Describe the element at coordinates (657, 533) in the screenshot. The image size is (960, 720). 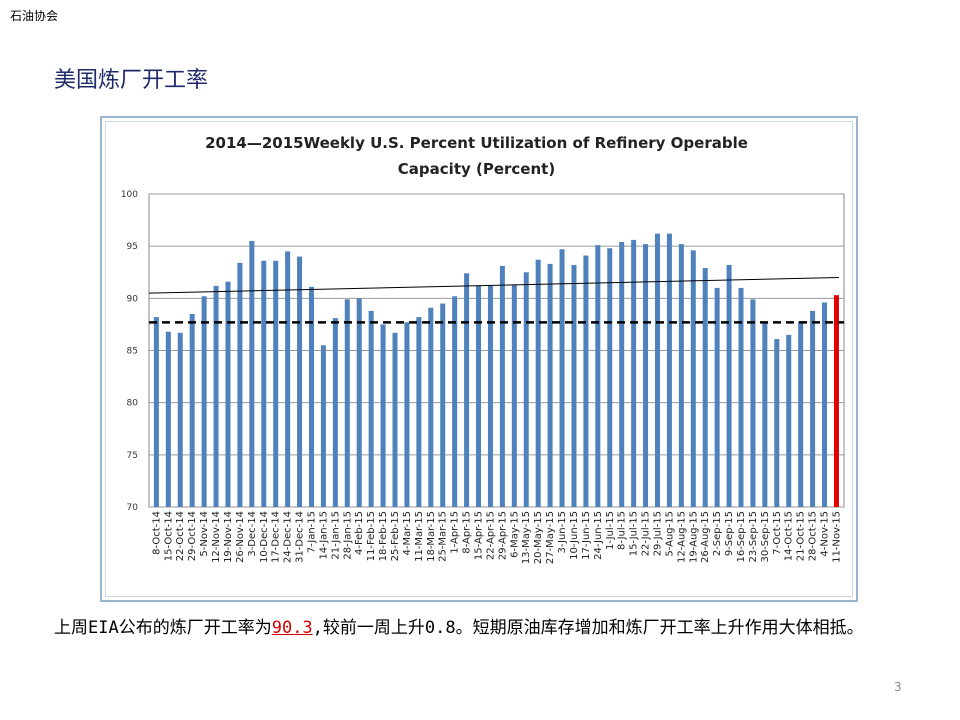
I see `x-tick-label: 29-Jul-15` at that location.